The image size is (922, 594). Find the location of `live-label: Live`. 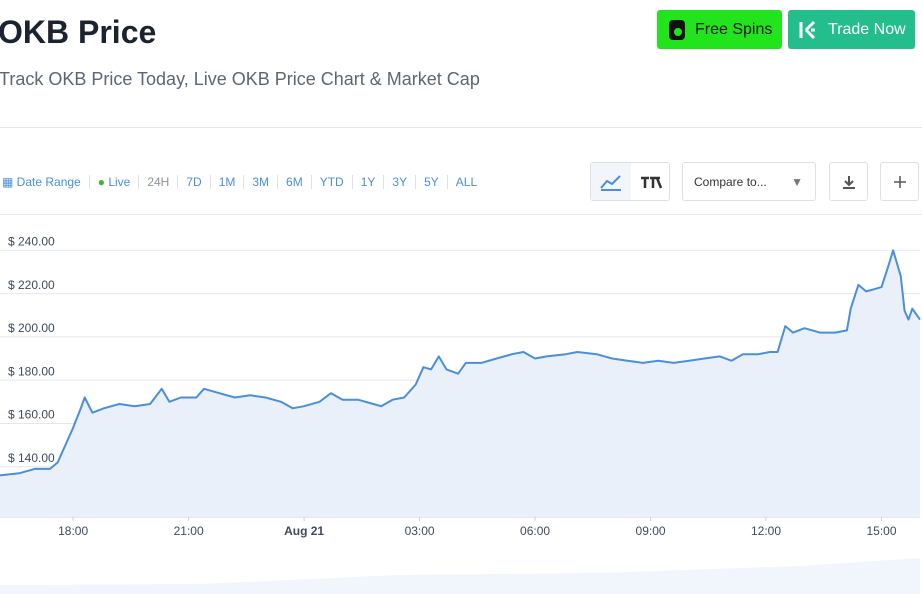

live-label: Live is located at coordinates (119, 182).